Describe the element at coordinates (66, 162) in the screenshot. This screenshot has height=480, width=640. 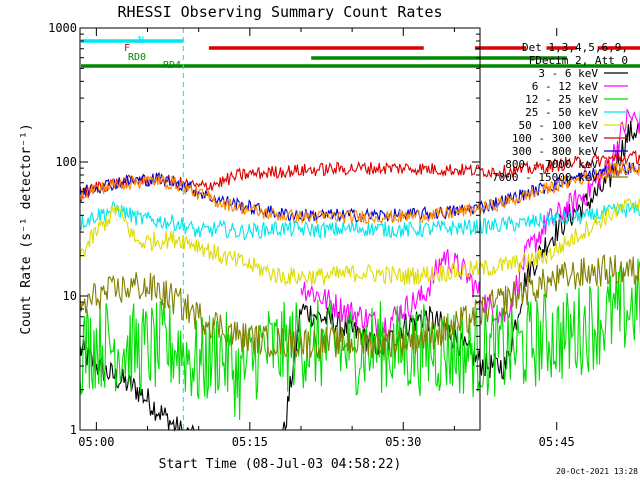
I see `y-tick-label: 100` at that location.